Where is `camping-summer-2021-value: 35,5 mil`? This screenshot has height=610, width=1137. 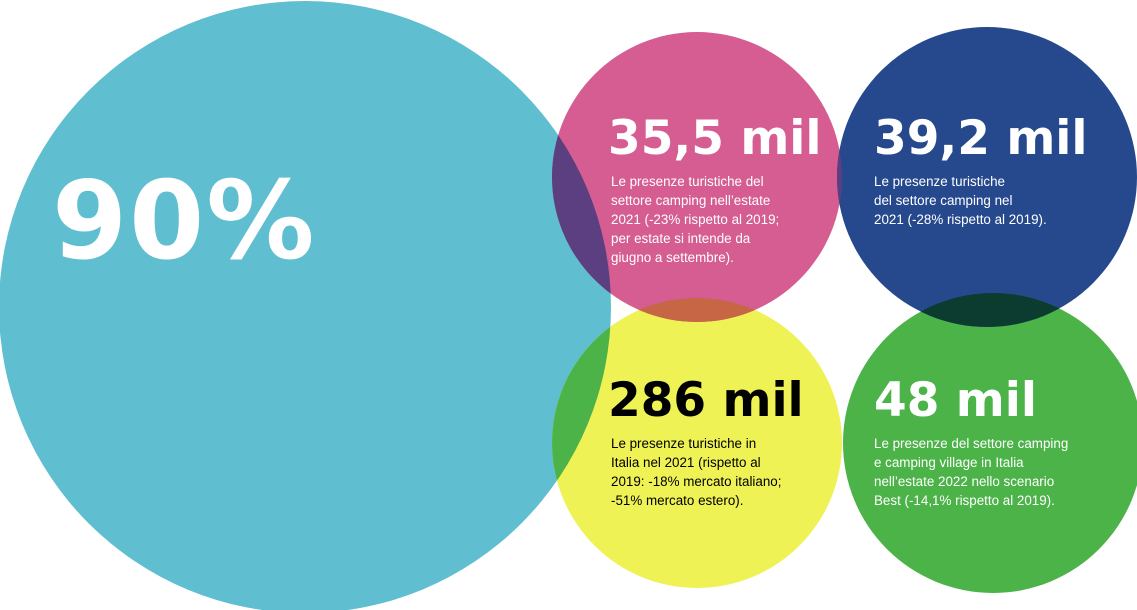 camping-summer-2021-value: 35,5 mil is located at coordinates (715, 138).